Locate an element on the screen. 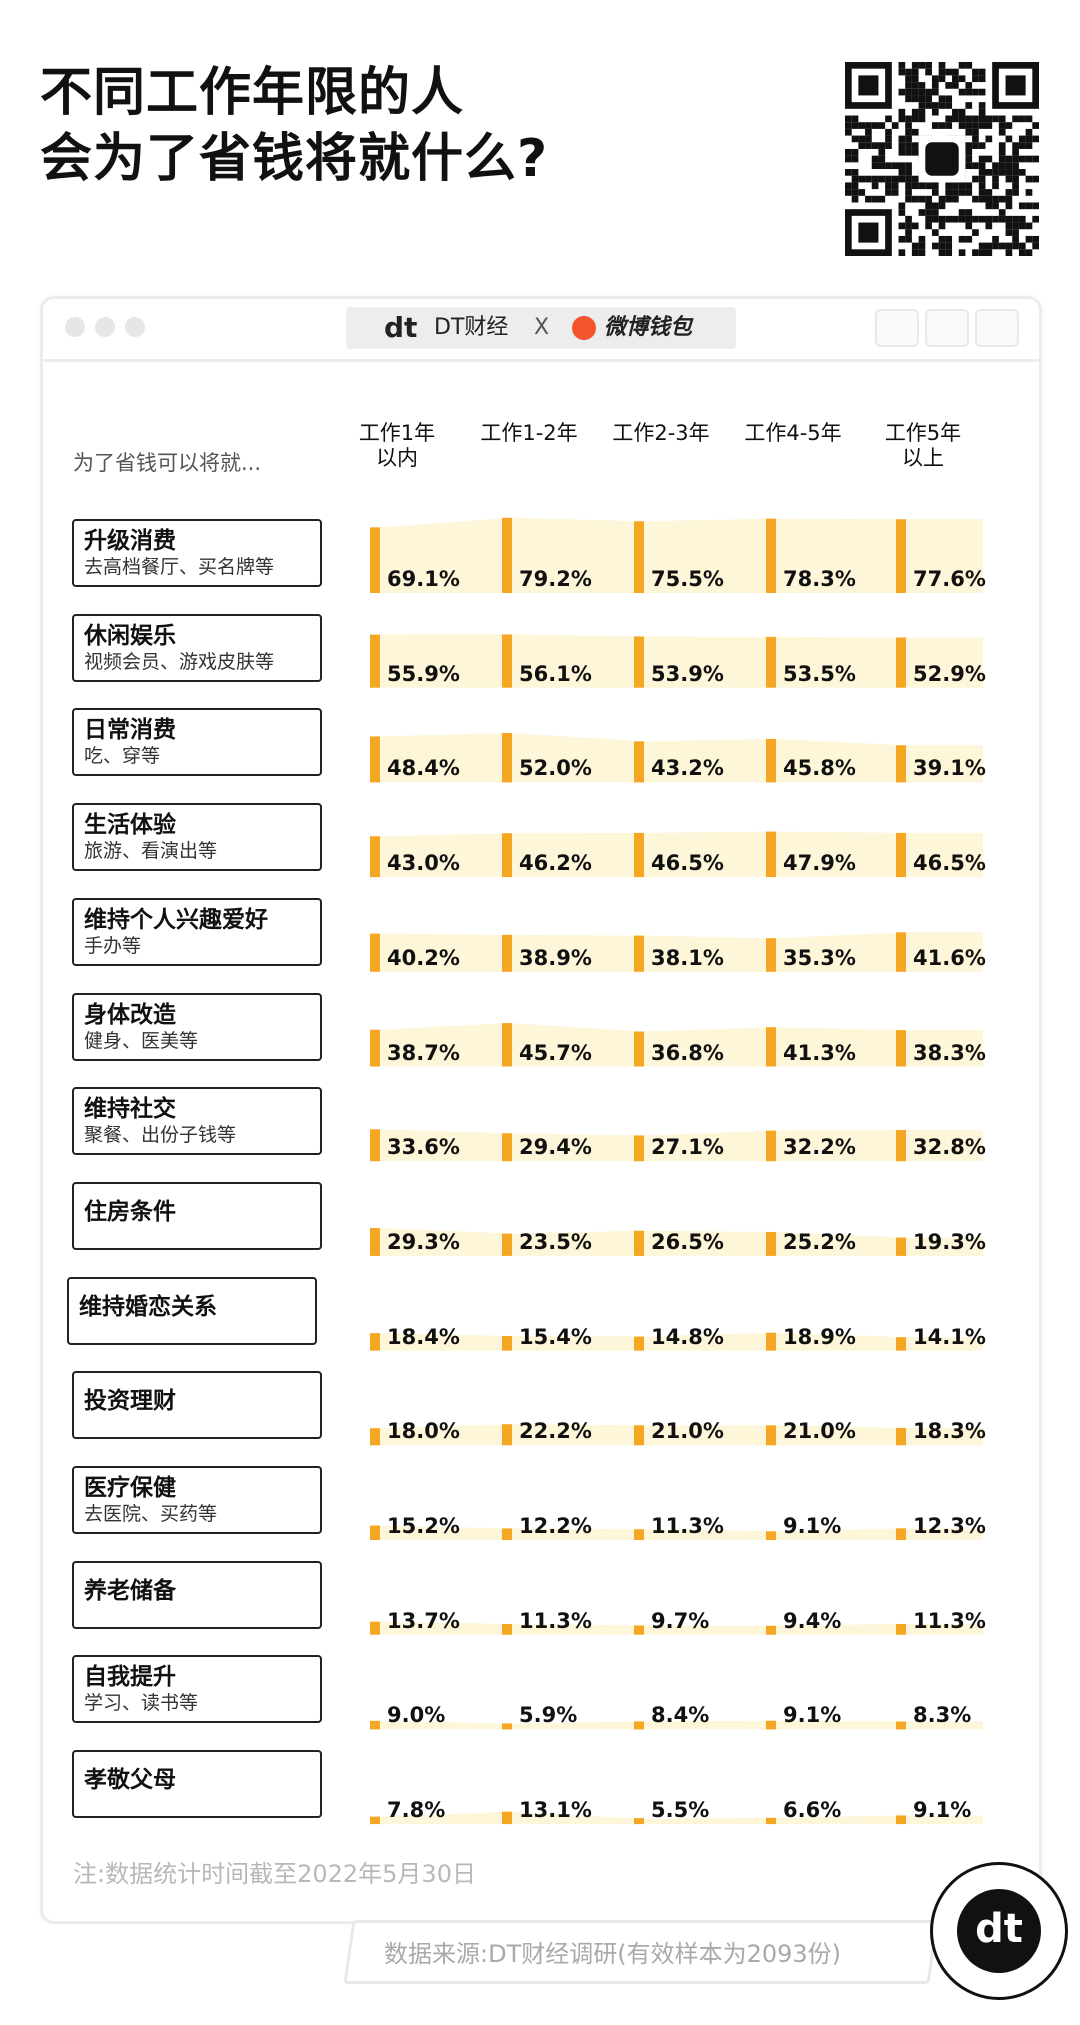  copy-icon is located at coordinates (997, 328).